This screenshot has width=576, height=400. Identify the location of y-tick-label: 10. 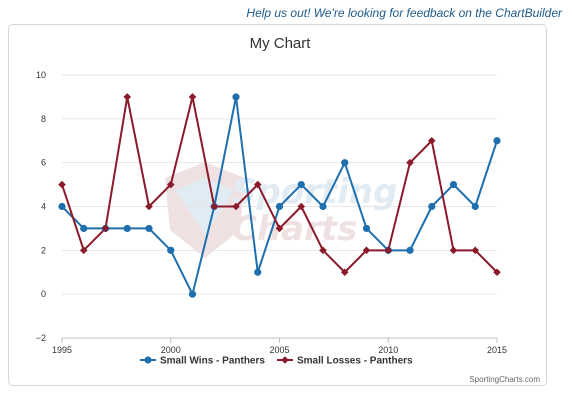
(41, 75).